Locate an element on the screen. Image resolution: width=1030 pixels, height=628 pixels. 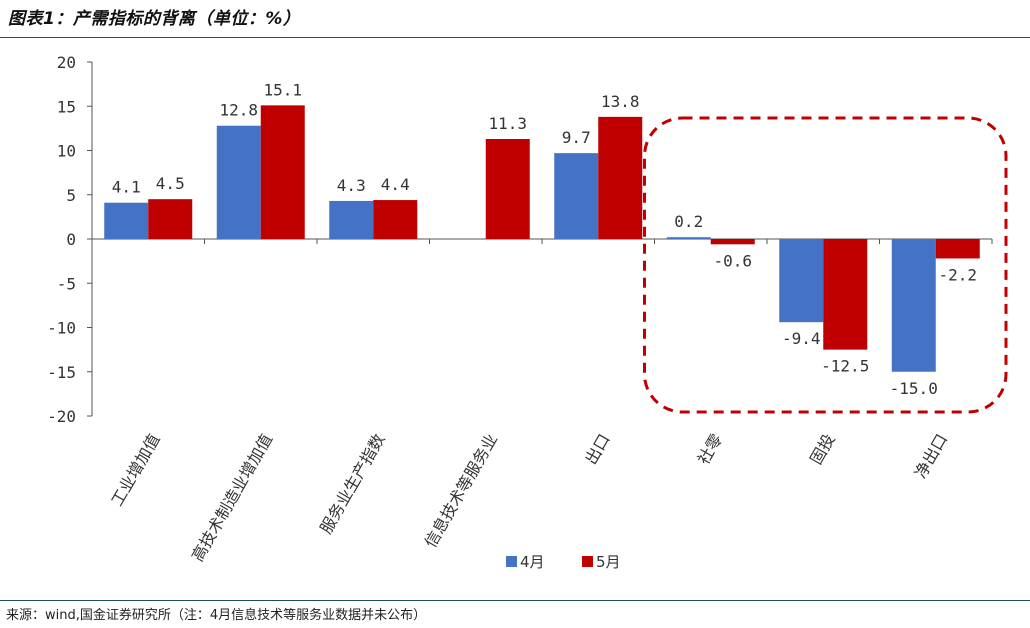
y-tick-label: 5 is located at coordinates (71, 195).